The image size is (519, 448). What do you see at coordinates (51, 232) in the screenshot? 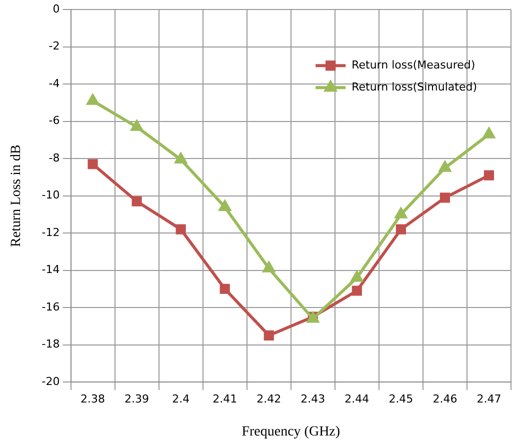
I see `y-tick-label: -12` at bounding box center [51, 232].